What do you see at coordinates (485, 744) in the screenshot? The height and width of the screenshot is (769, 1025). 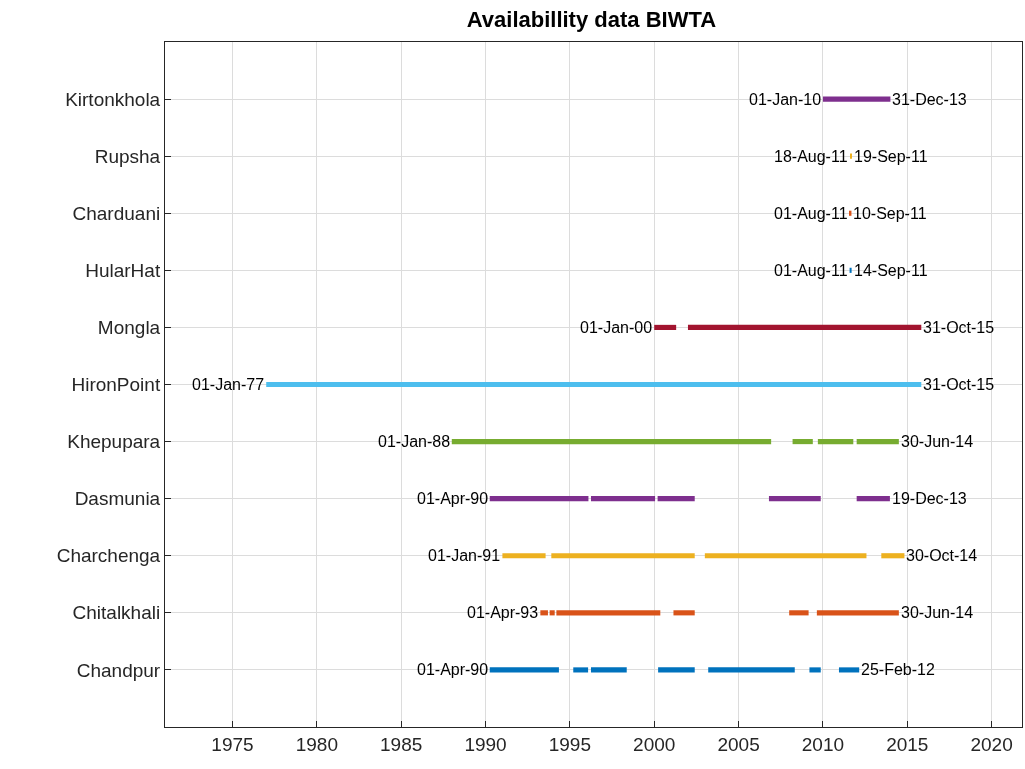 I see `x-tick-label: 1990` at bounding box center [485, 744].